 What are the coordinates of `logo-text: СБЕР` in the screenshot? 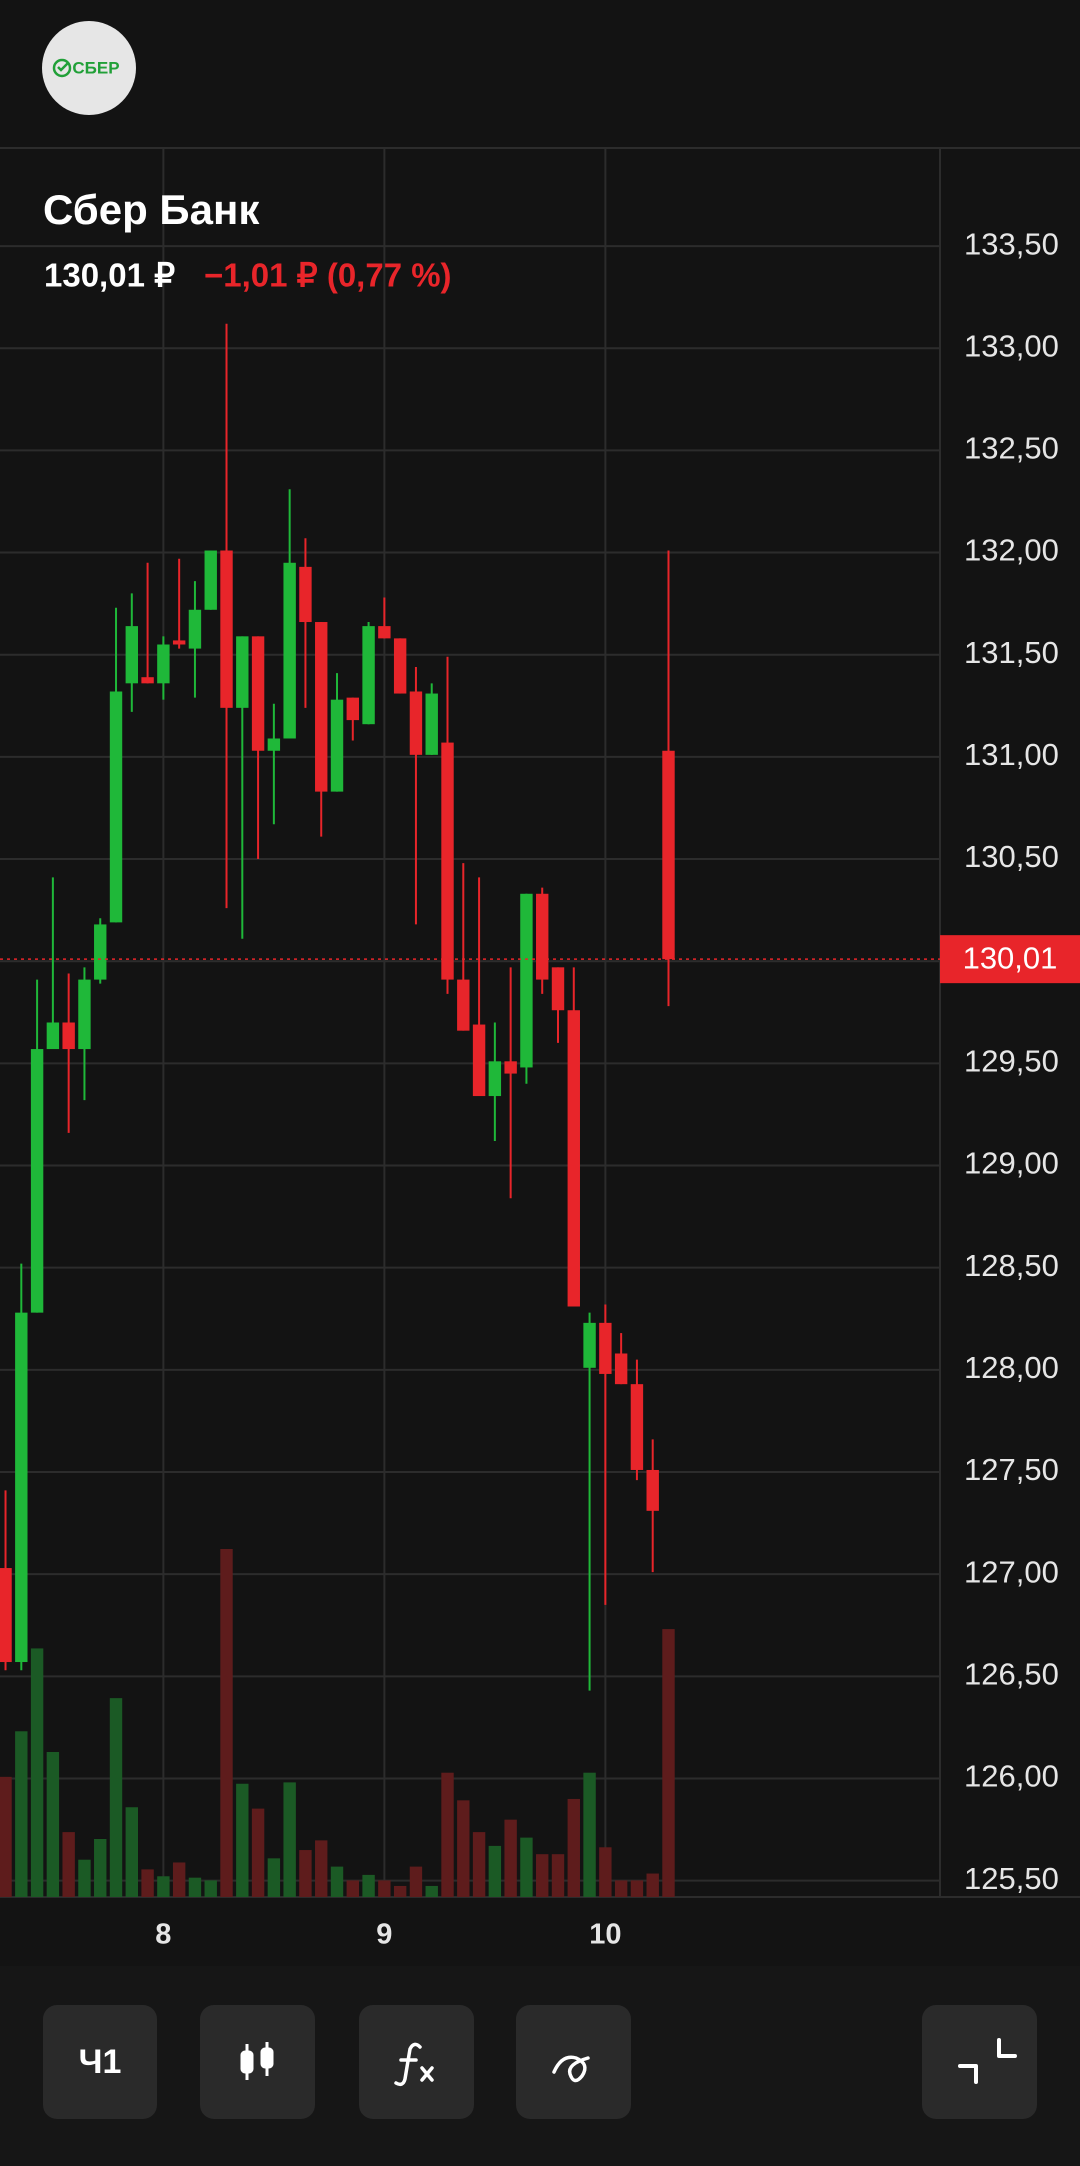 It's located at (95, 67).